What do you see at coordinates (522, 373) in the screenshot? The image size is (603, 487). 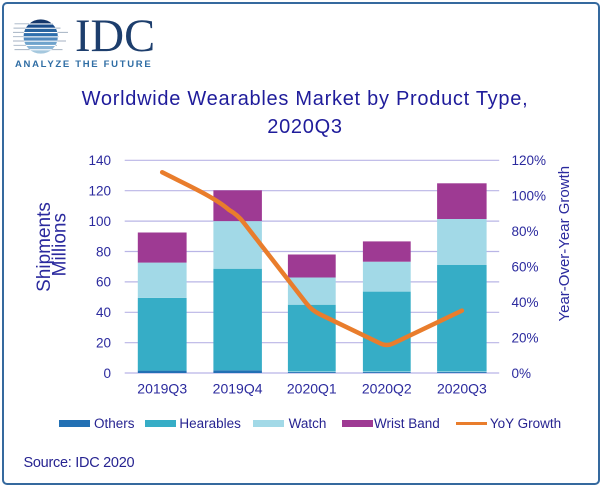 I see `svg-text: 0%` at bounding box center [522, 373].